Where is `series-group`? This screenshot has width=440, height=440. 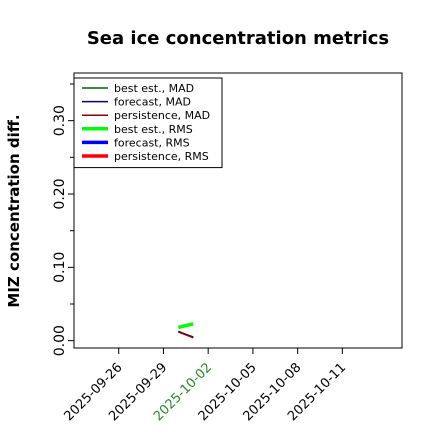
series-group is located at coordinates (185, 330).